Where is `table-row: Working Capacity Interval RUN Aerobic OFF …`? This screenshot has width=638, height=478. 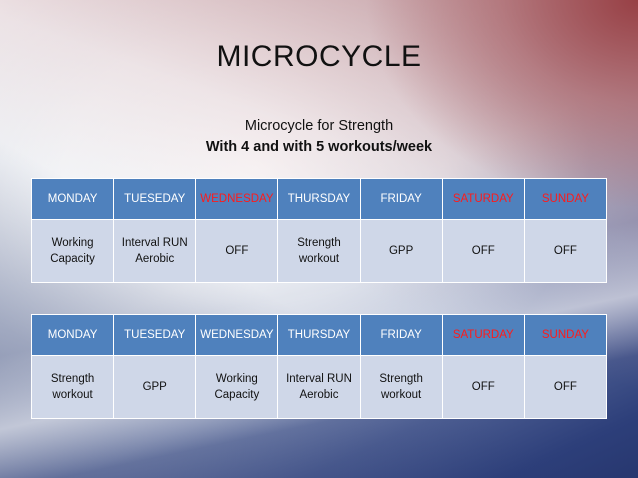
table-row: Working Capacity Interval RUN Aerobic OFF … is located at coordinates (319, 251).